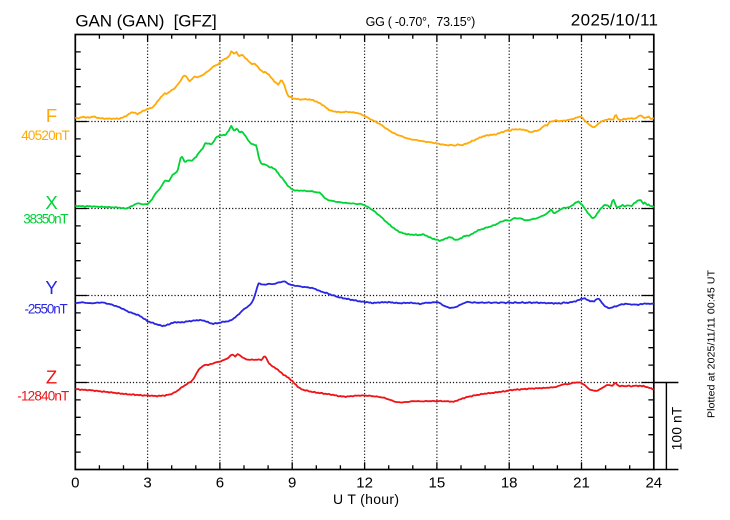  Describe the element at coordinates (712, 343) in the screenshot. I see `svg-text: Plotted at 2025/11/11 00:45 UT` at that location.